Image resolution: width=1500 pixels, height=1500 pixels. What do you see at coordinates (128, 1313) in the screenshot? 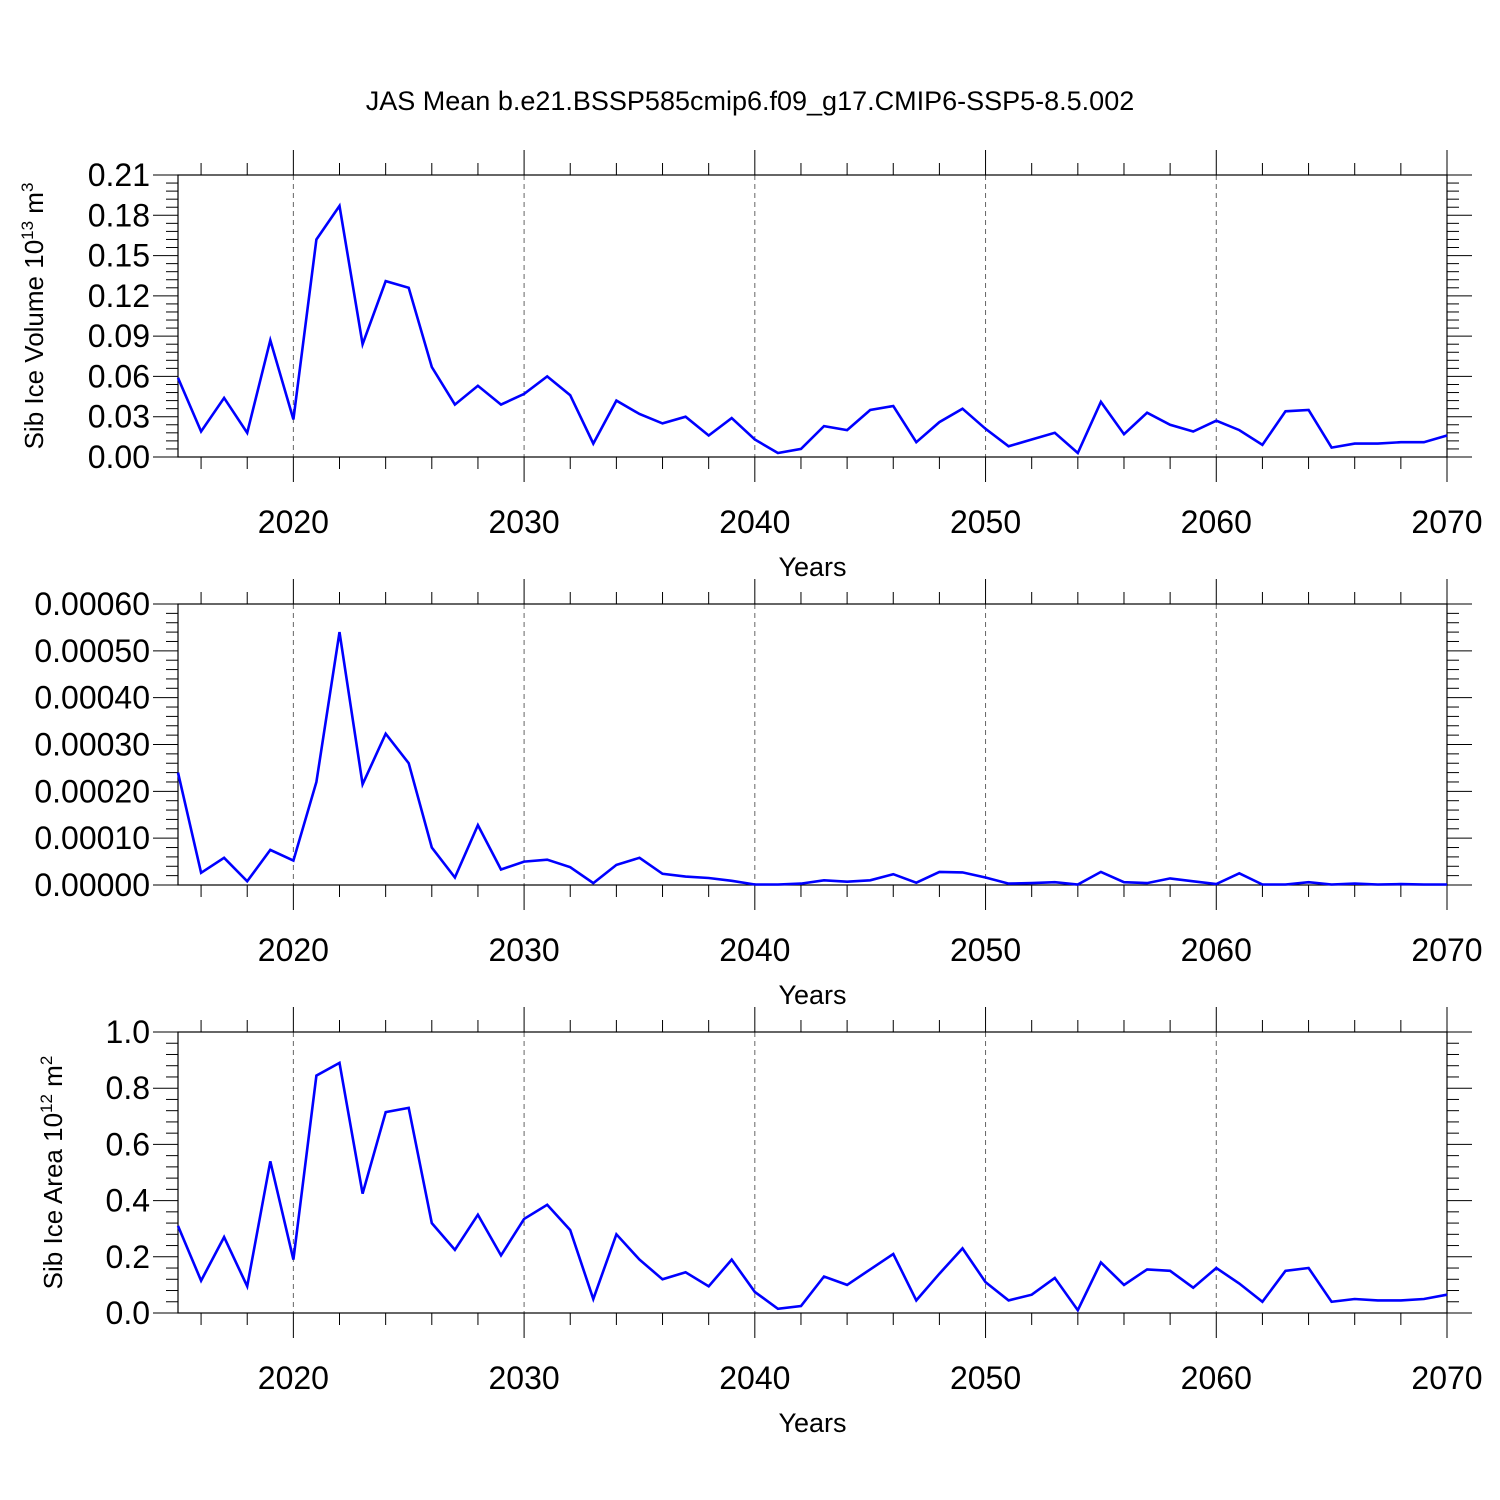
I see `y-tick-label: 0.0` at bounding box center [128, 1313].